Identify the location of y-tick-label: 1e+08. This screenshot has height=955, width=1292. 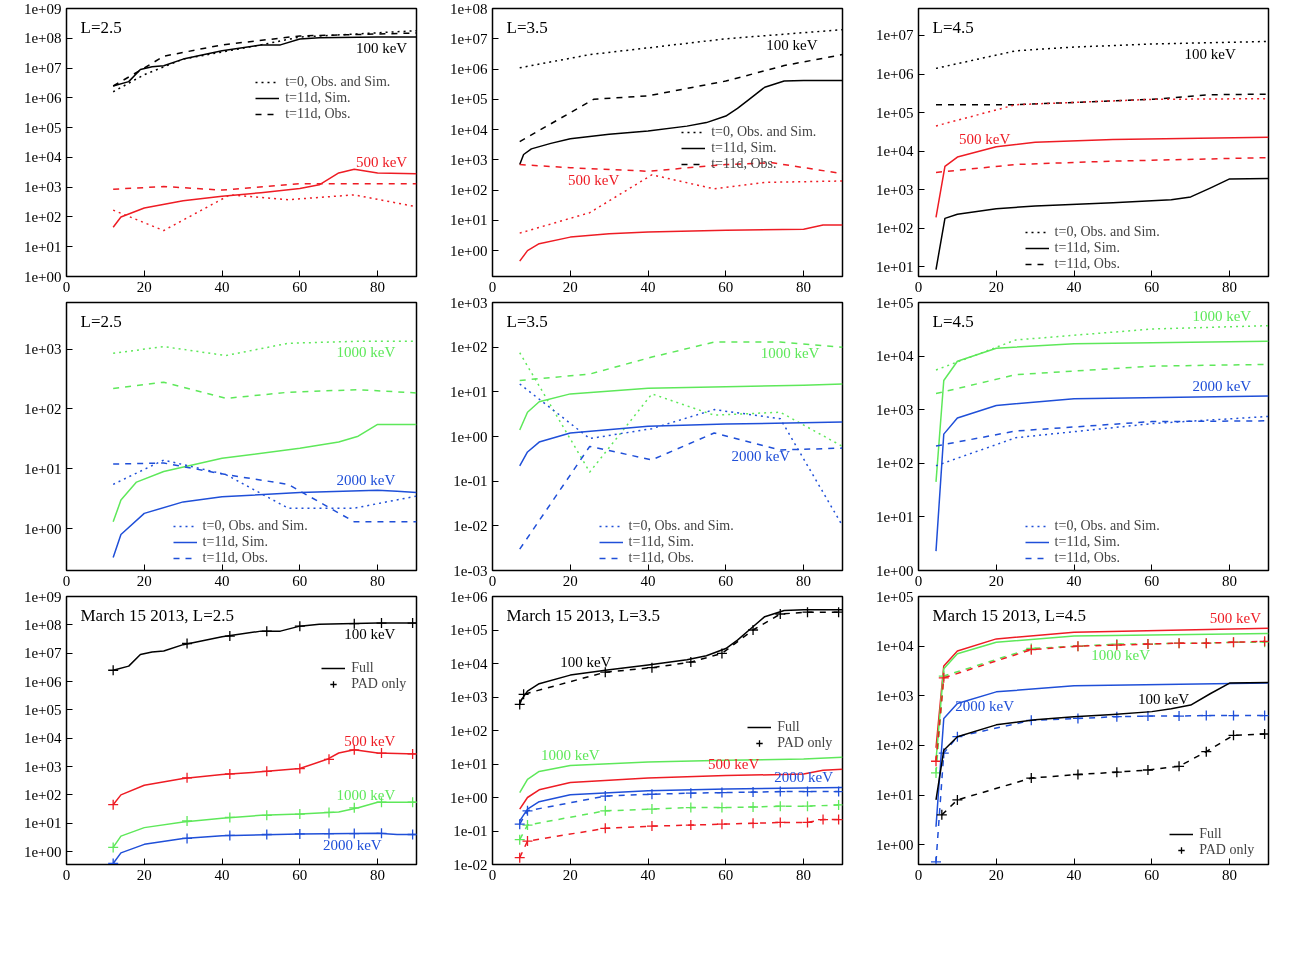
(42, 38).